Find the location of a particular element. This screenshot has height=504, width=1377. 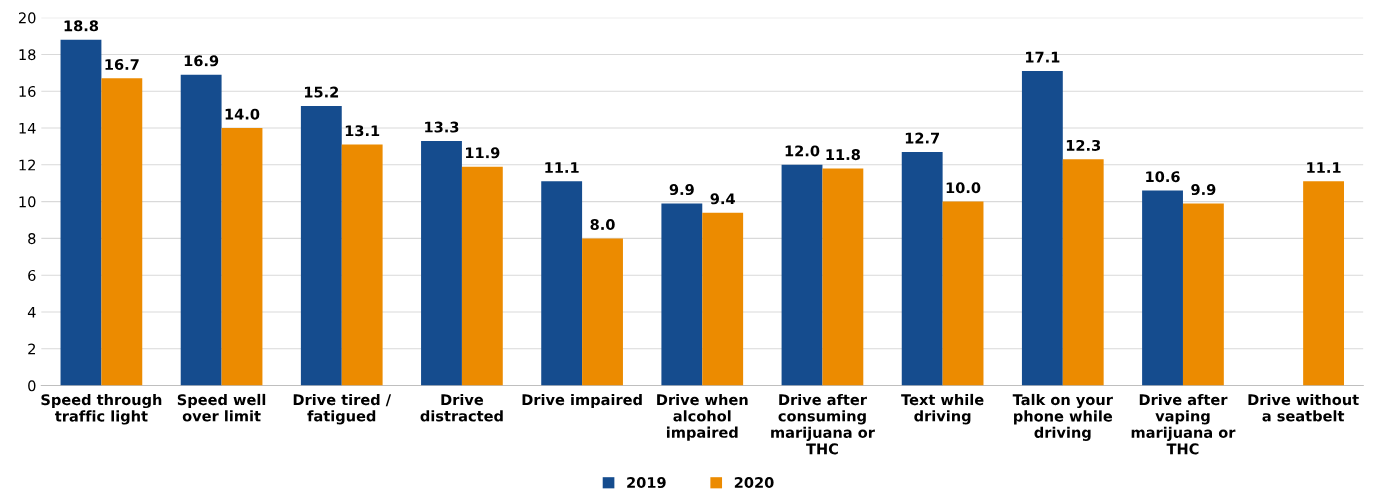

data-label: 14.0 is located at coordinates (242, 114).